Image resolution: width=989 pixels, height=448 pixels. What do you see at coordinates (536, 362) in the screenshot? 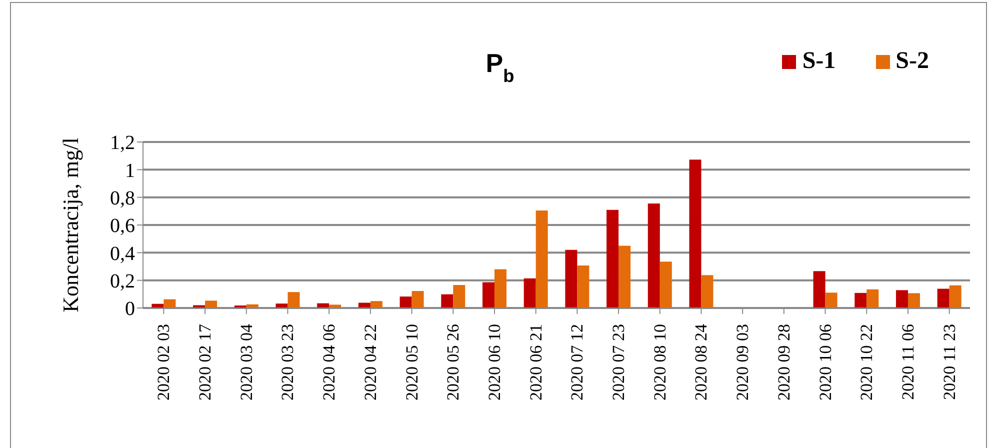
I see `x-tick-label: 2020 06 21` at bounding box center [536, 362].